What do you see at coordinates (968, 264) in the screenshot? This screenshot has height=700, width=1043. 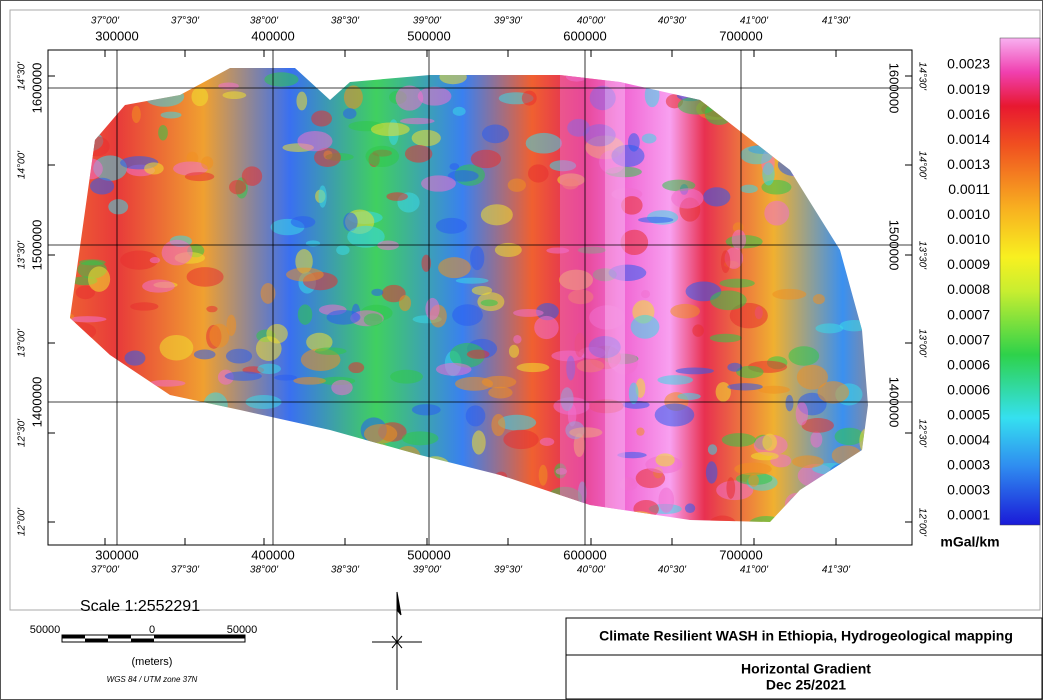 I see `legend-label: 0.0009` at bounding box center [968, 264].